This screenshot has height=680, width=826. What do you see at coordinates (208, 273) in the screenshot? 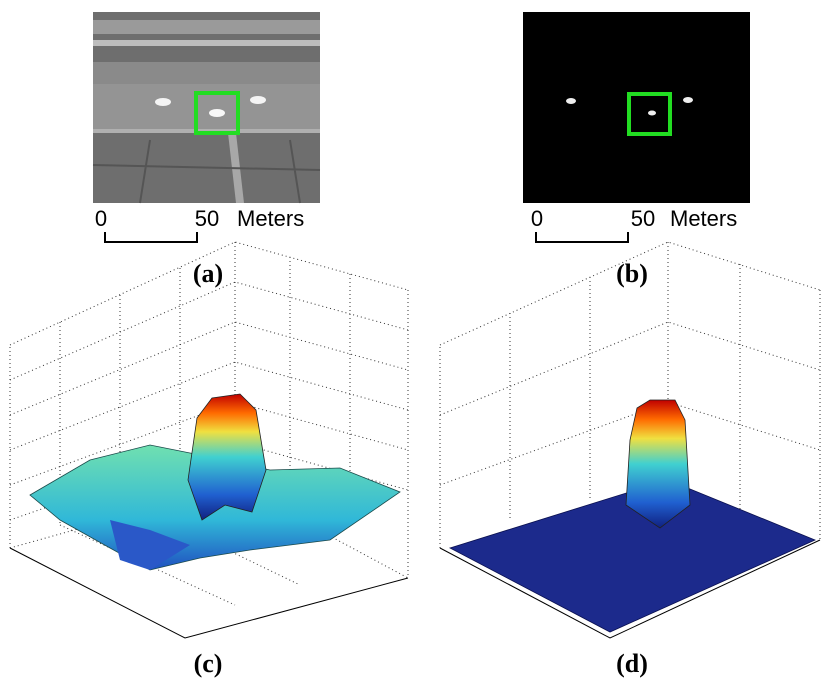
I see `panel-label: (a)` at bounding box center [208, 273].